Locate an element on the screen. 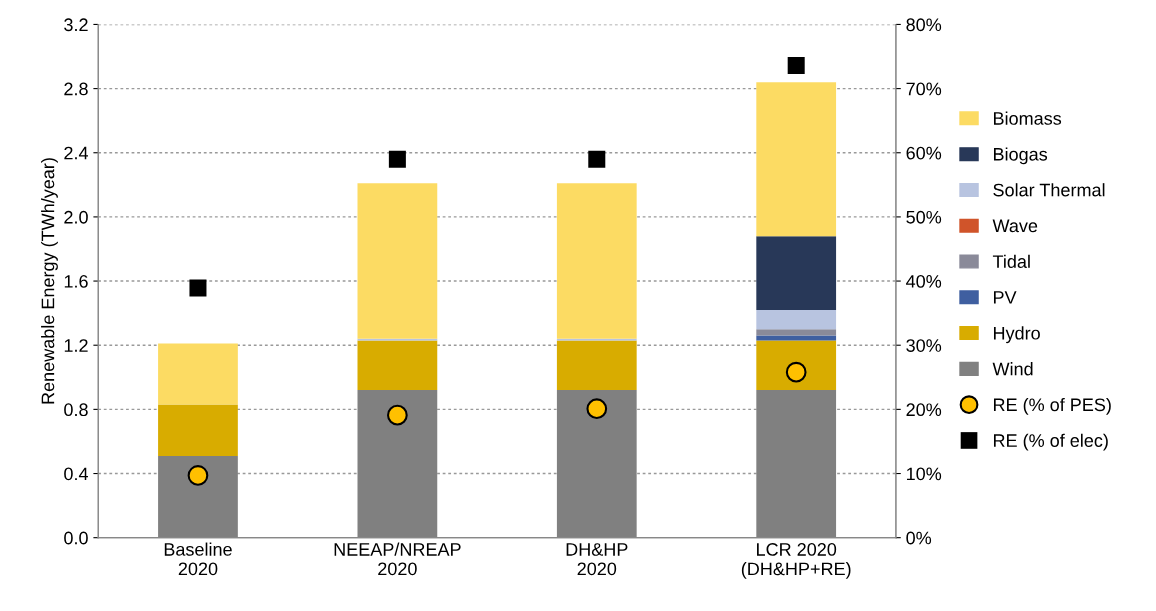 The image size is (1156, 611). legend-label: RE (% of PES) is located at coordinates (1052, 406).